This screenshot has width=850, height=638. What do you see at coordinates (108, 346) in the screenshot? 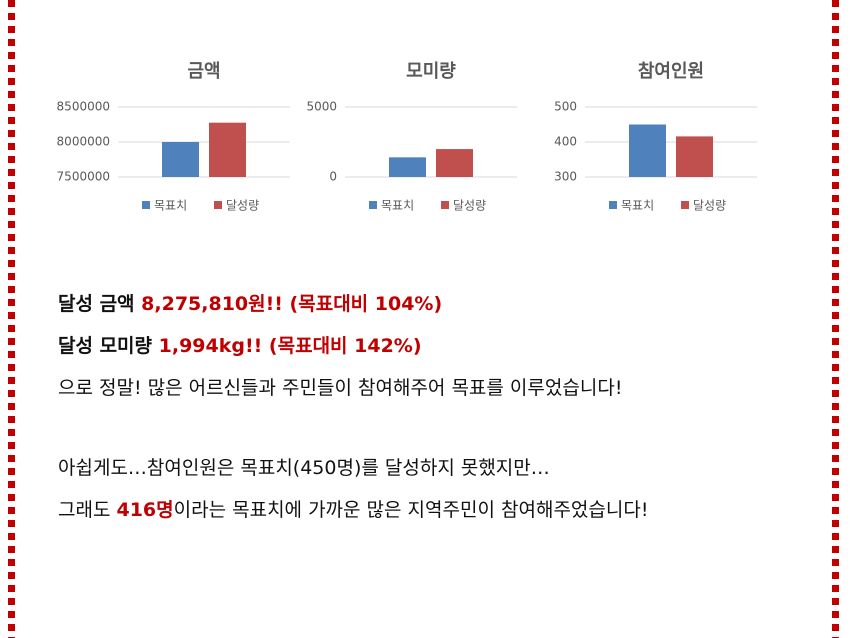
I see `text: 달성 모미량` at bounding box center [108, 346].